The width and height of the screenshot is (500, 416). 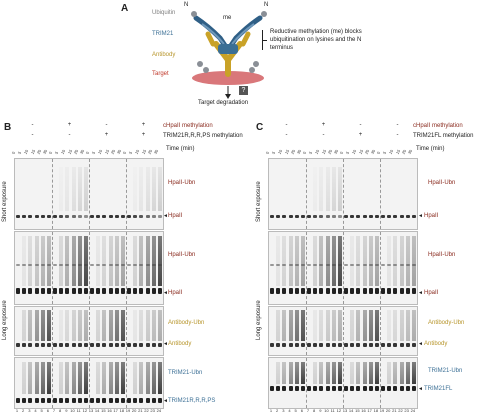 What do you see at coordinates (357, 410) in the screenshot?
I see `c-lane-number: 15` at bounding box center [357, 410].